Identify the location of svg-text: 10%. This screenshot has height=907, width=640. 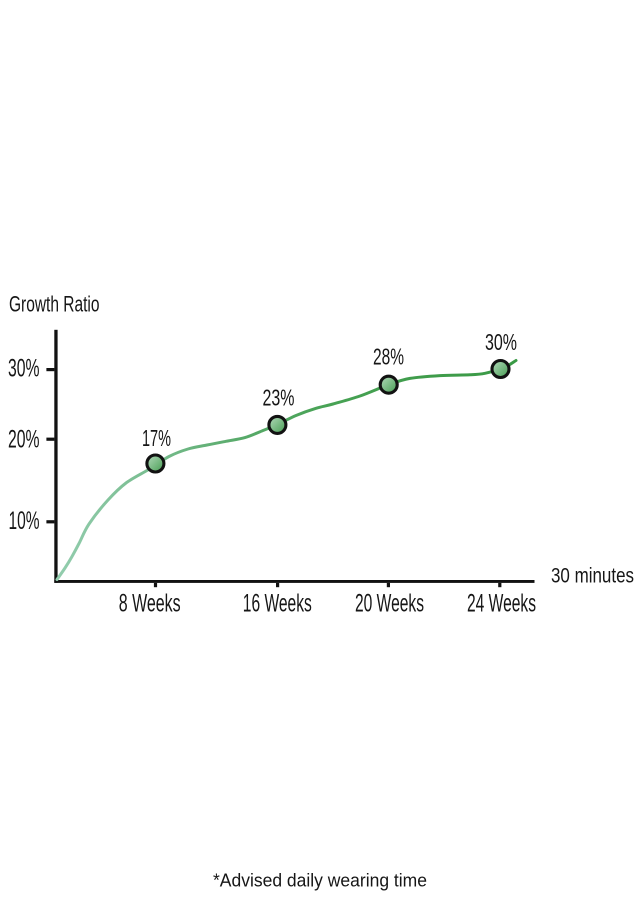
(24, 521).